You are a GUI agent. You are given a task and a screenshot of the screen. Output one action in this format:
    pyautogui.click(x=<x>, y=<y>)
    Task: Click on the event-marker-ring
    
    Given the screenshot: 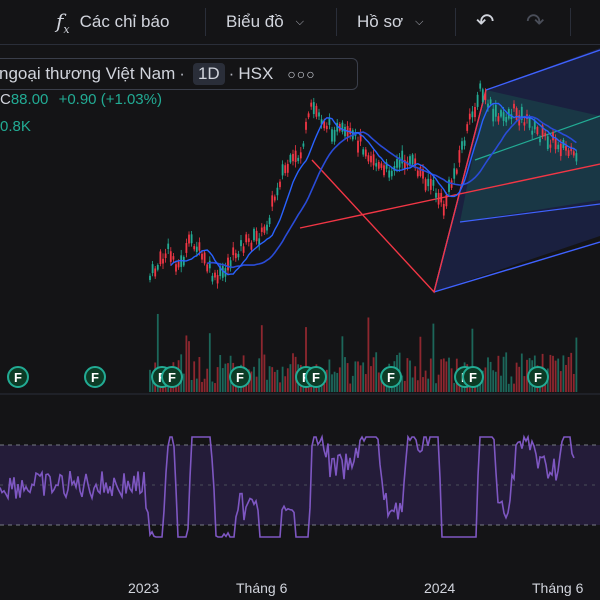 What is the action you would take?
    pyautogui.click(x=172, y=377)
    